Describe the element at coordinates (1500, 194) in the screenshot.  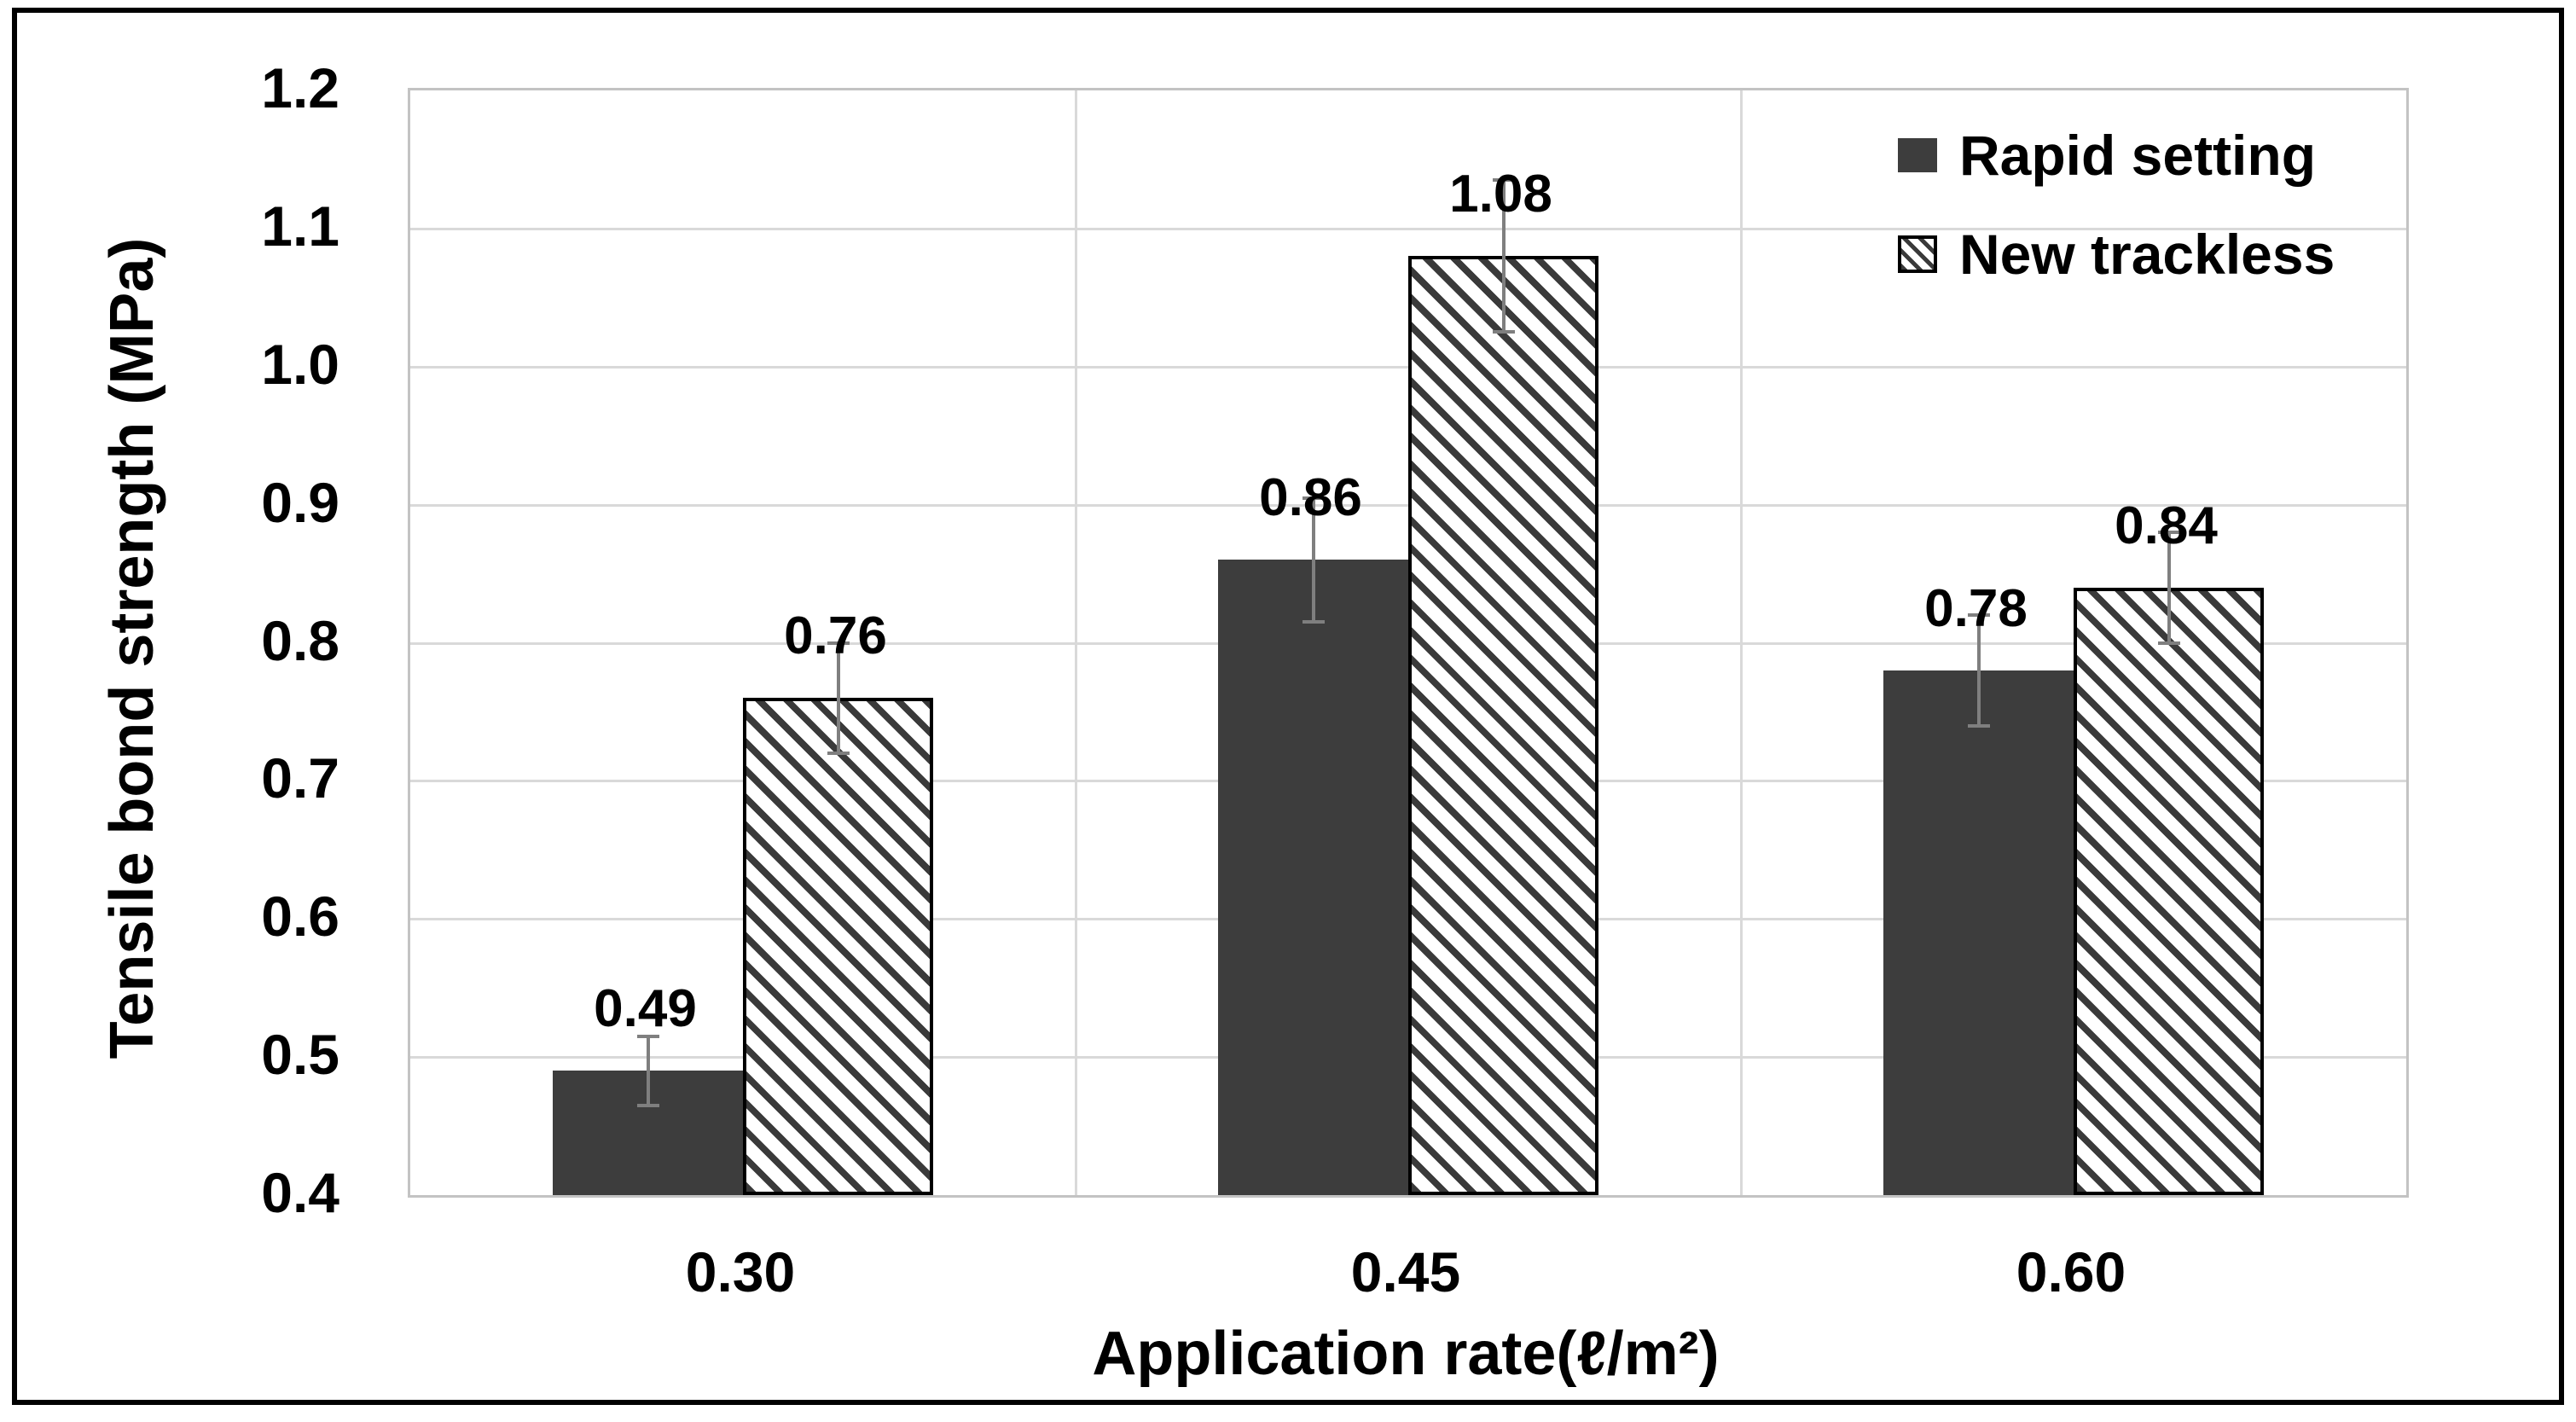
I see `data-label: 1.08` at that location.